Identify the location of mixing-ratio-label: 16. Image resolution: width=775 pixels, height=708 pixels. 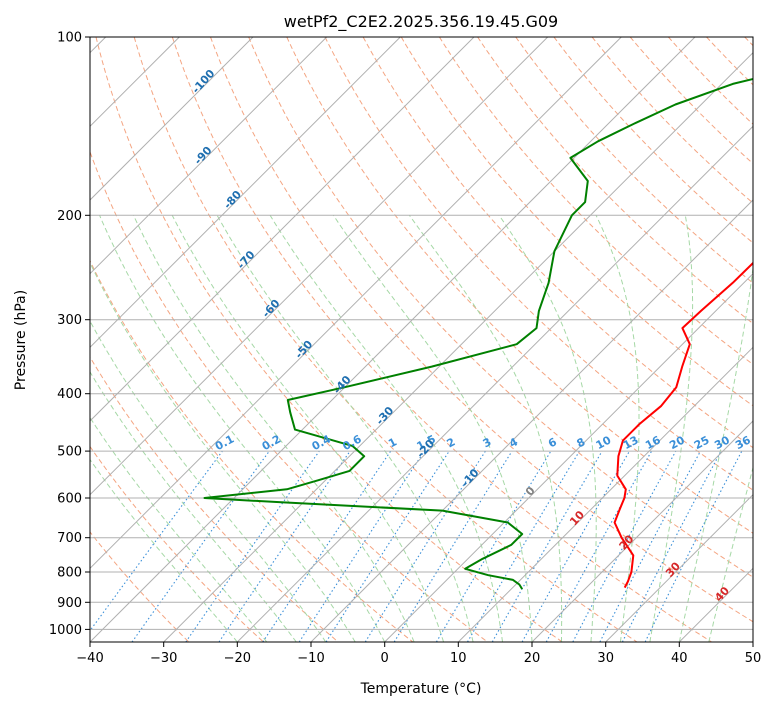
(653, 442).